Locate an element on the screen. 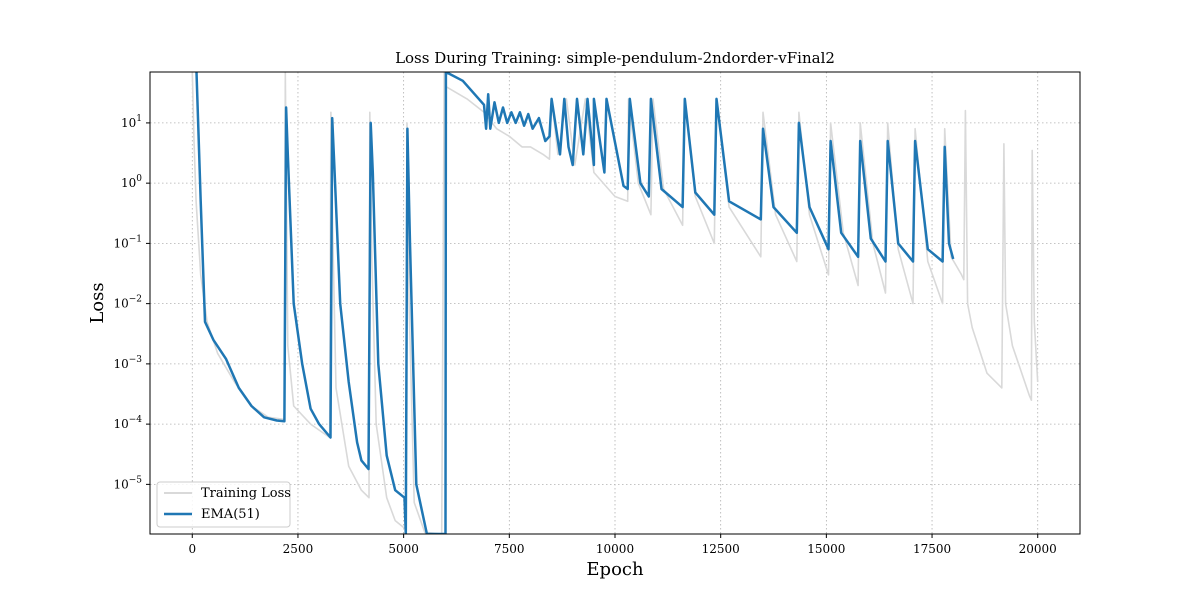 The image size is (1200, 600). y-tick-label: 10⁻⁵ is located at coordinates (127, 483).